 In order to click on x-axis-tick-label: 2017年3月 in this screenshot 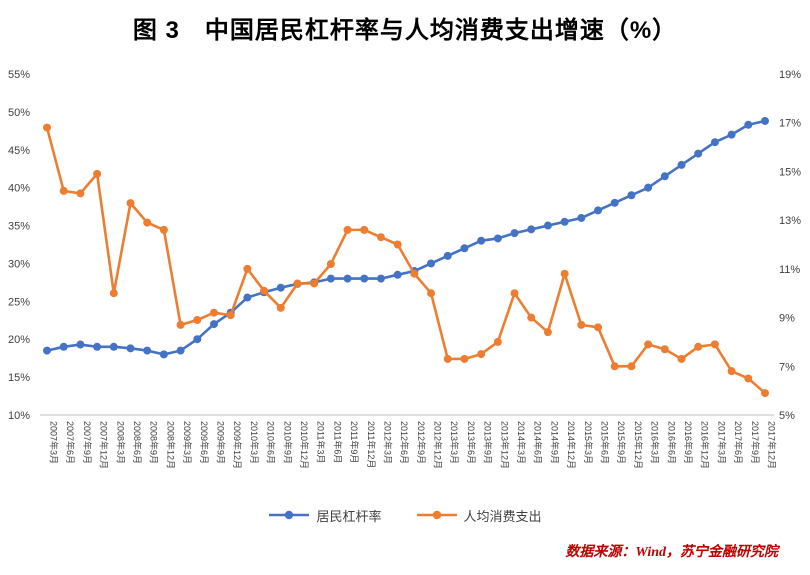, I will do `click(721, 442)`.